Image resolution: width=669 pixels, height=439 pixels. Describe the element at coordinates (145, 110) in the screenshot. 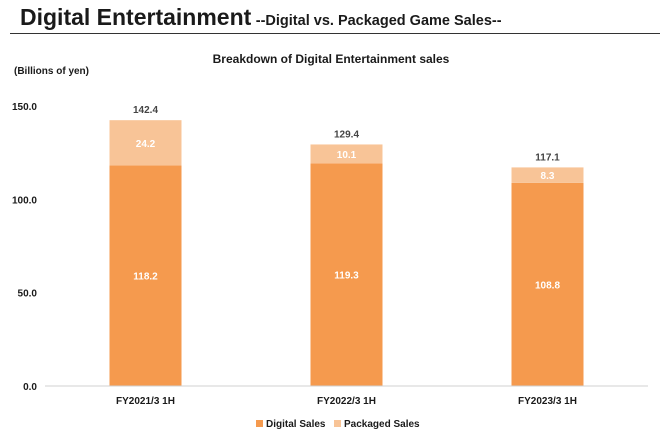

I see `bar-total-label: 142.4` at that location.